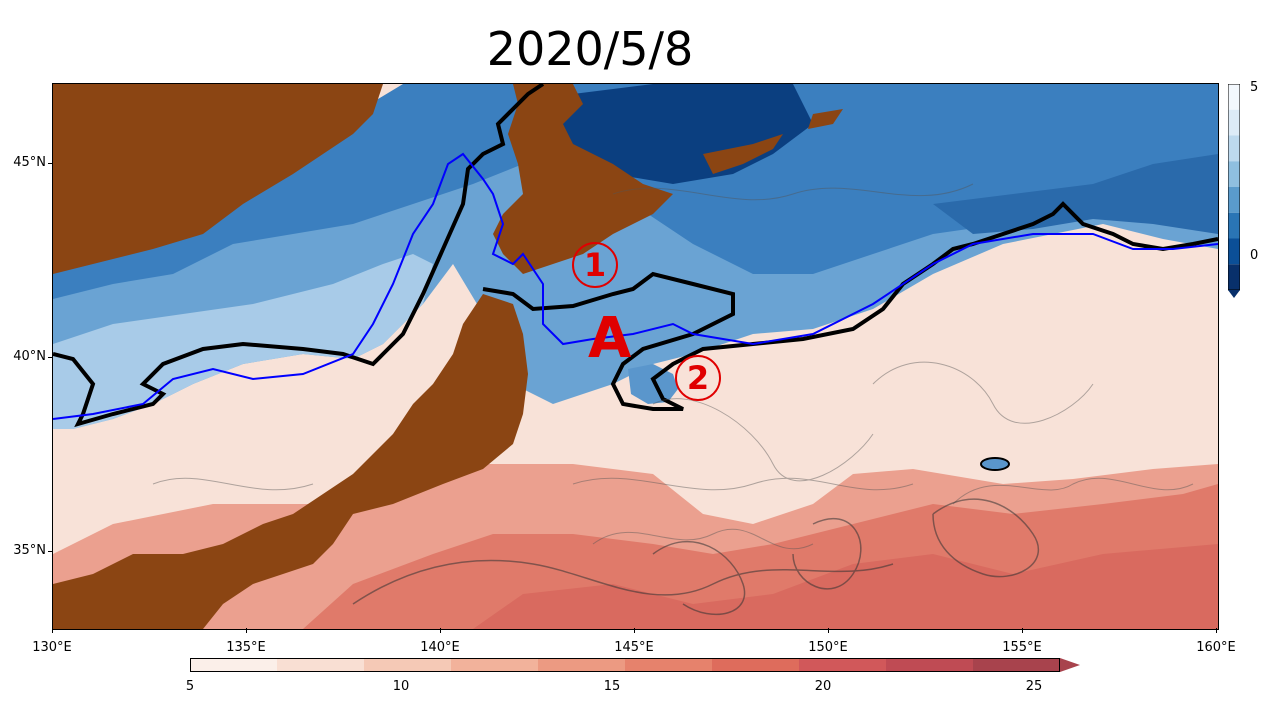  Describe the element at coordinates (29, 356) in the screenshot. I see `lat-label-40: 40°N` at that location.